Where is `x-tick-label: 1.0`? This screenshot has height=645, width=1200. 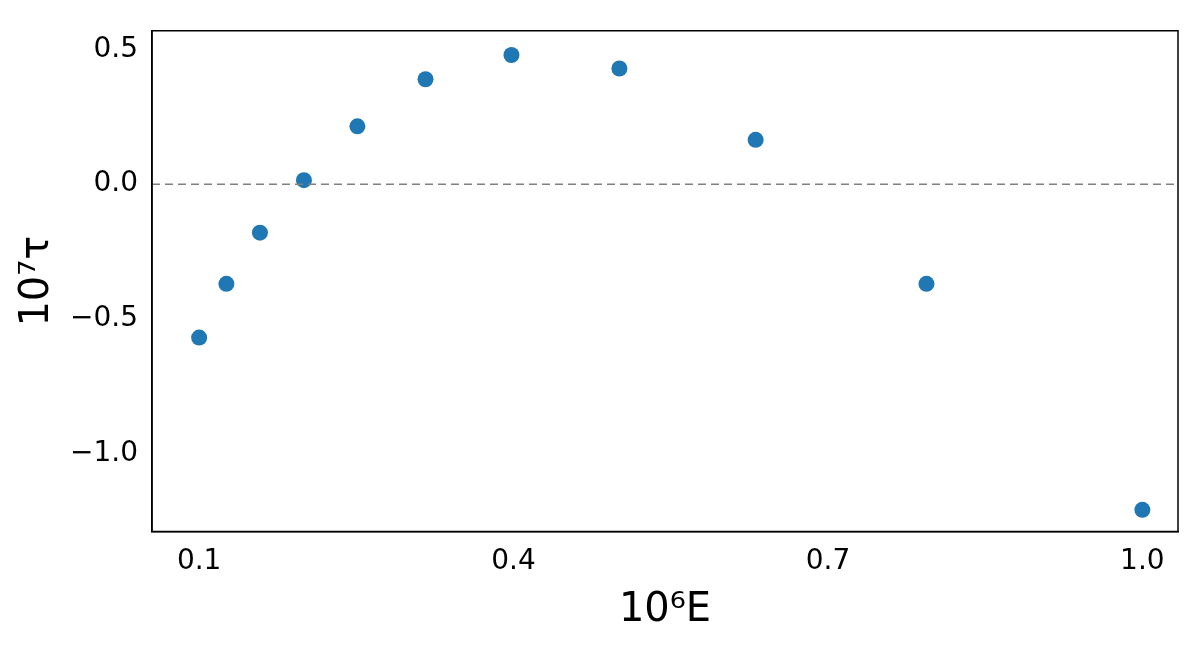
x-tick-label: 1.0 is located at coordinates (1142, 560).